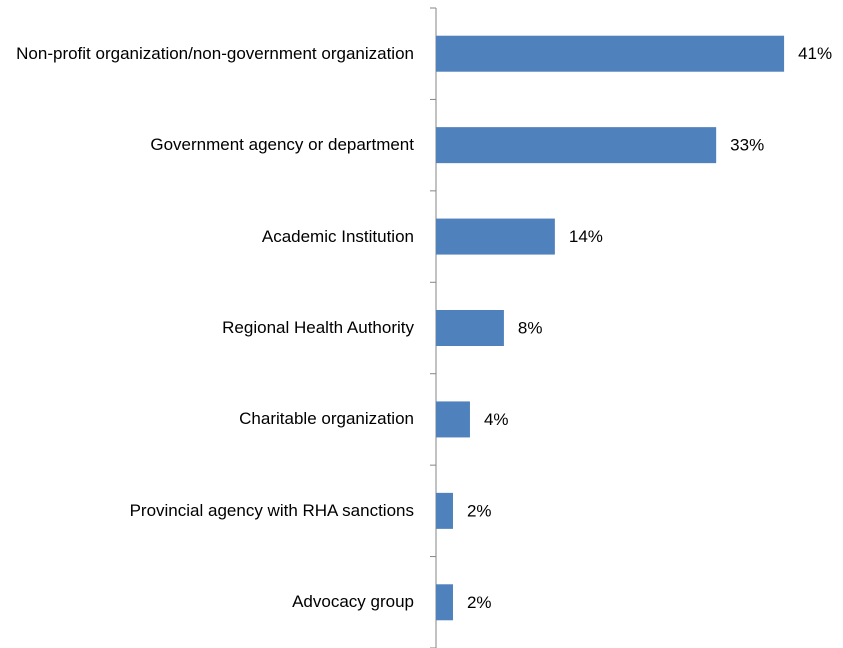  I want to click on category-label: Regional Health Authority, so click(318, 327).